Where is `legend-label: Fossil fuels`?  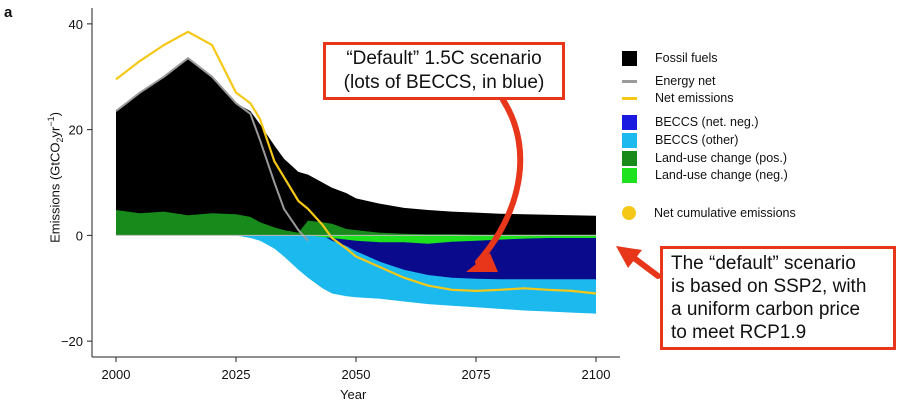
legend-label: Fossil fuels is located at coordinates (686, 58).